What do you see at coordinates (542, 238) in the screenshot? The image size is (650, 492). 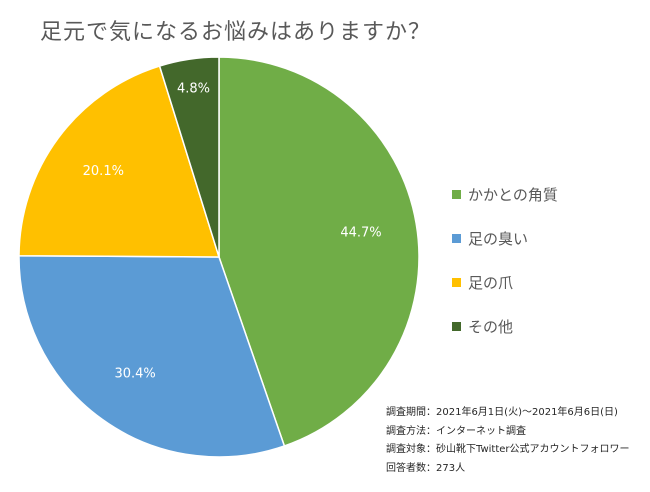 I see `legend-item-odor: 足の臭い` at bounding box center [542, 238].